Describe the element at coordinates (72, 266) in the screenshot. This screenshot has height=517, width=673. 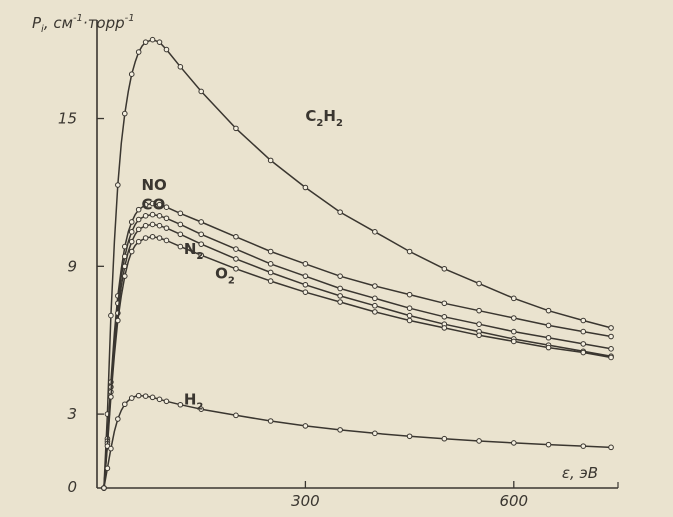
I see `y-tick-label: 9` at that location.